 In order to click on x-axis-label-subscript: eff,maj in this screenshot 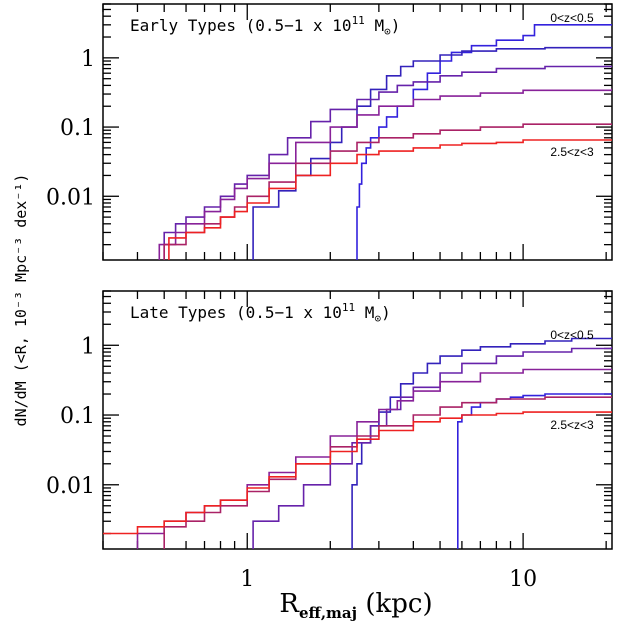, I will do `click(328, 613)`.